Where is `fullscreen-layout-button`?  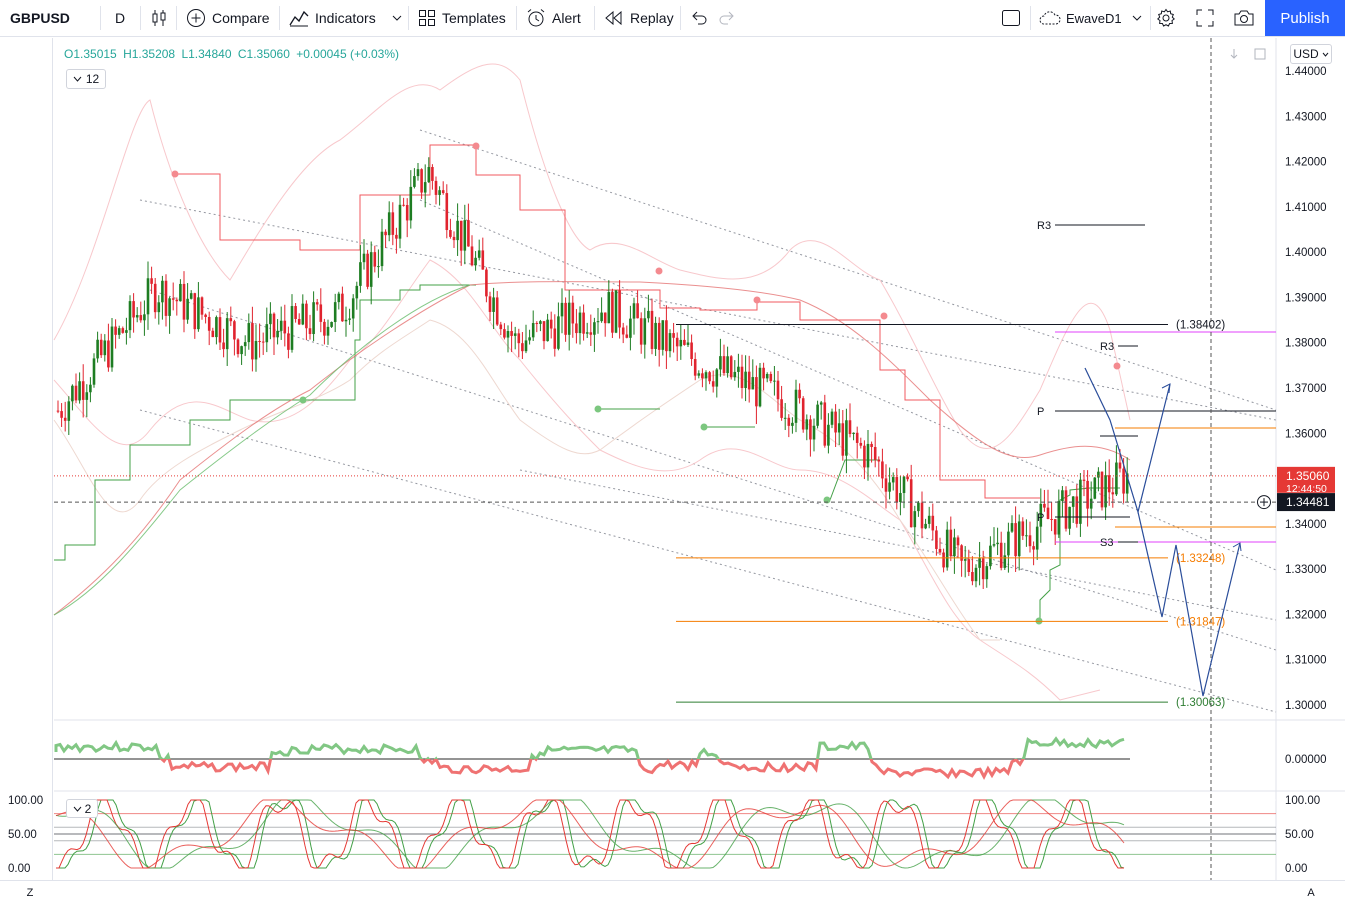 fullscreen-layout-button is located at coordinates (1011, 18).